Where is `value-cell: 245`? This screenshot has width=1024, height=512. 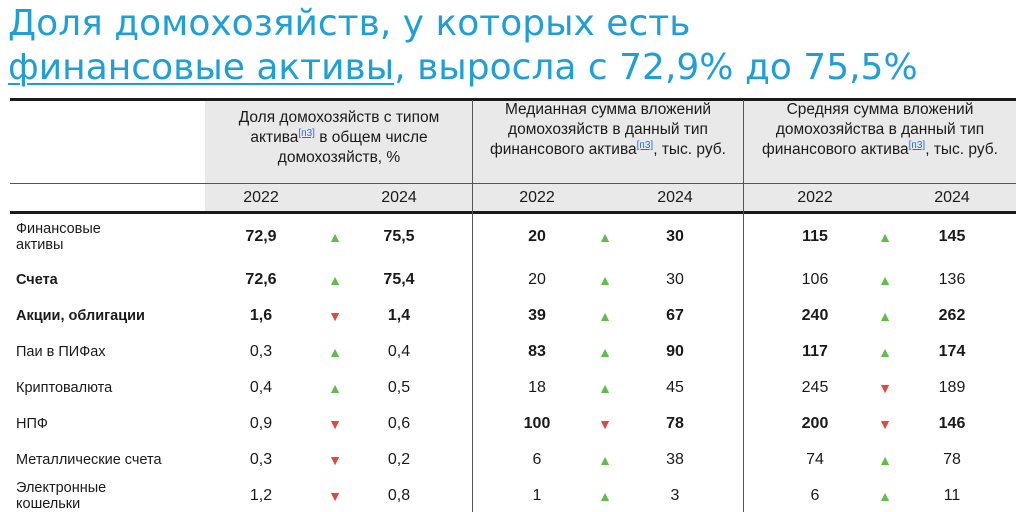 value-cell: 245 is located at coordinates (815, 387).